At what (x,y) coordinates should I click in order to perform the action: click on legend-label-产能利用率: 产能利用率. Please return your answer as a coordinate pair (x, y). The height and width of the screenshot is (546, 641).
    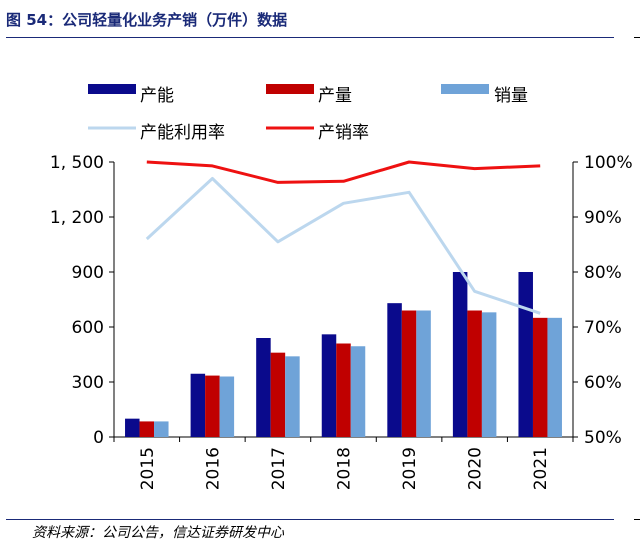
    Looking at the image, I should click on (182, 133).